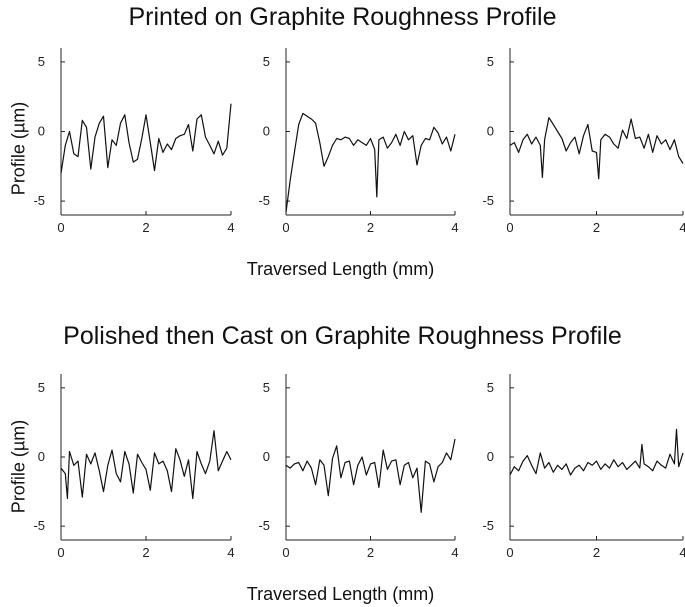 The height and width of the screenshot is (607, 685). I want to click on chart-panel-5: -5 0 5 0 2 4, so click(358, 467).